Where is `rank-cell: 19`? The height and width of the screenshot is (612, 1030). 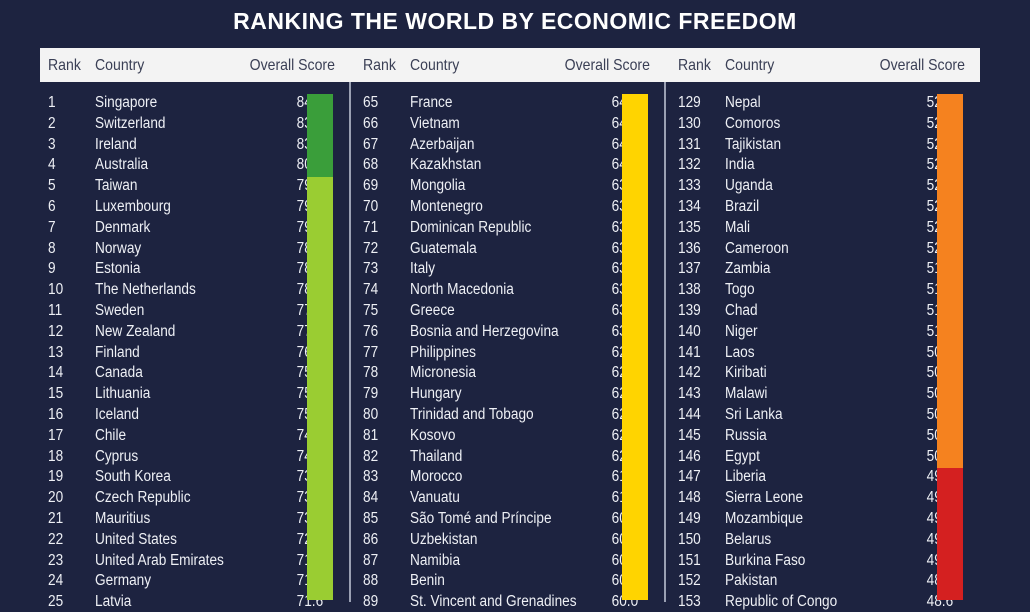 rank-cell: 19 is located at coordinates (56, 477).